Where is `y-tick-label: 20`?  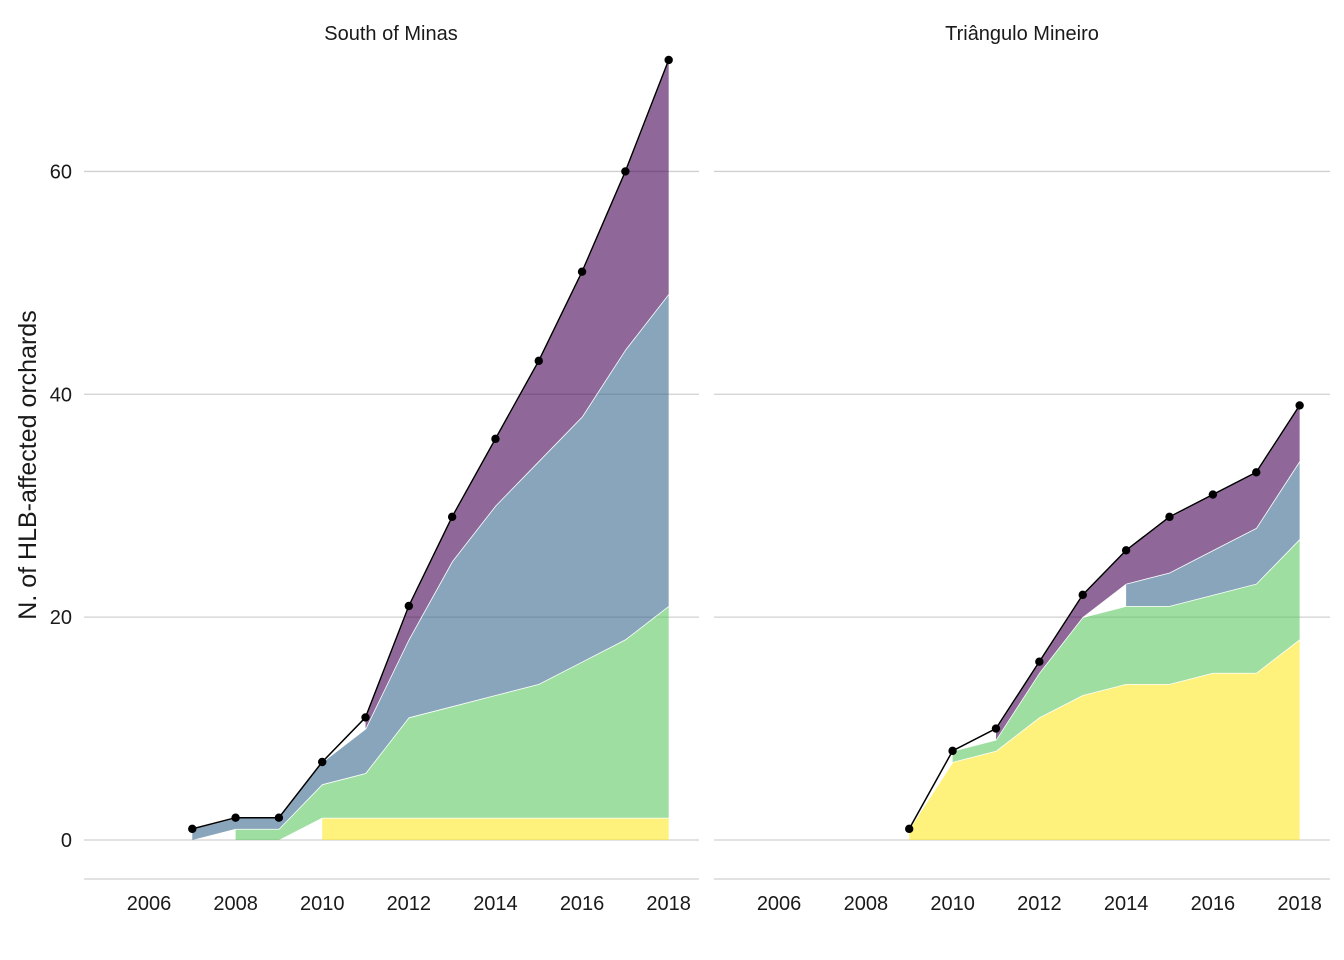
y-tick-label: 20 is located at coordinates (61, 618).